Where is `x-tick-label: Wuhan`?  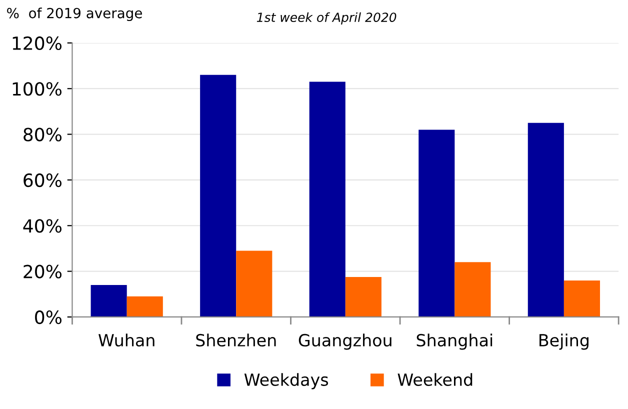
x-tick-label: Wuhan is located at coordinates (126, 340).